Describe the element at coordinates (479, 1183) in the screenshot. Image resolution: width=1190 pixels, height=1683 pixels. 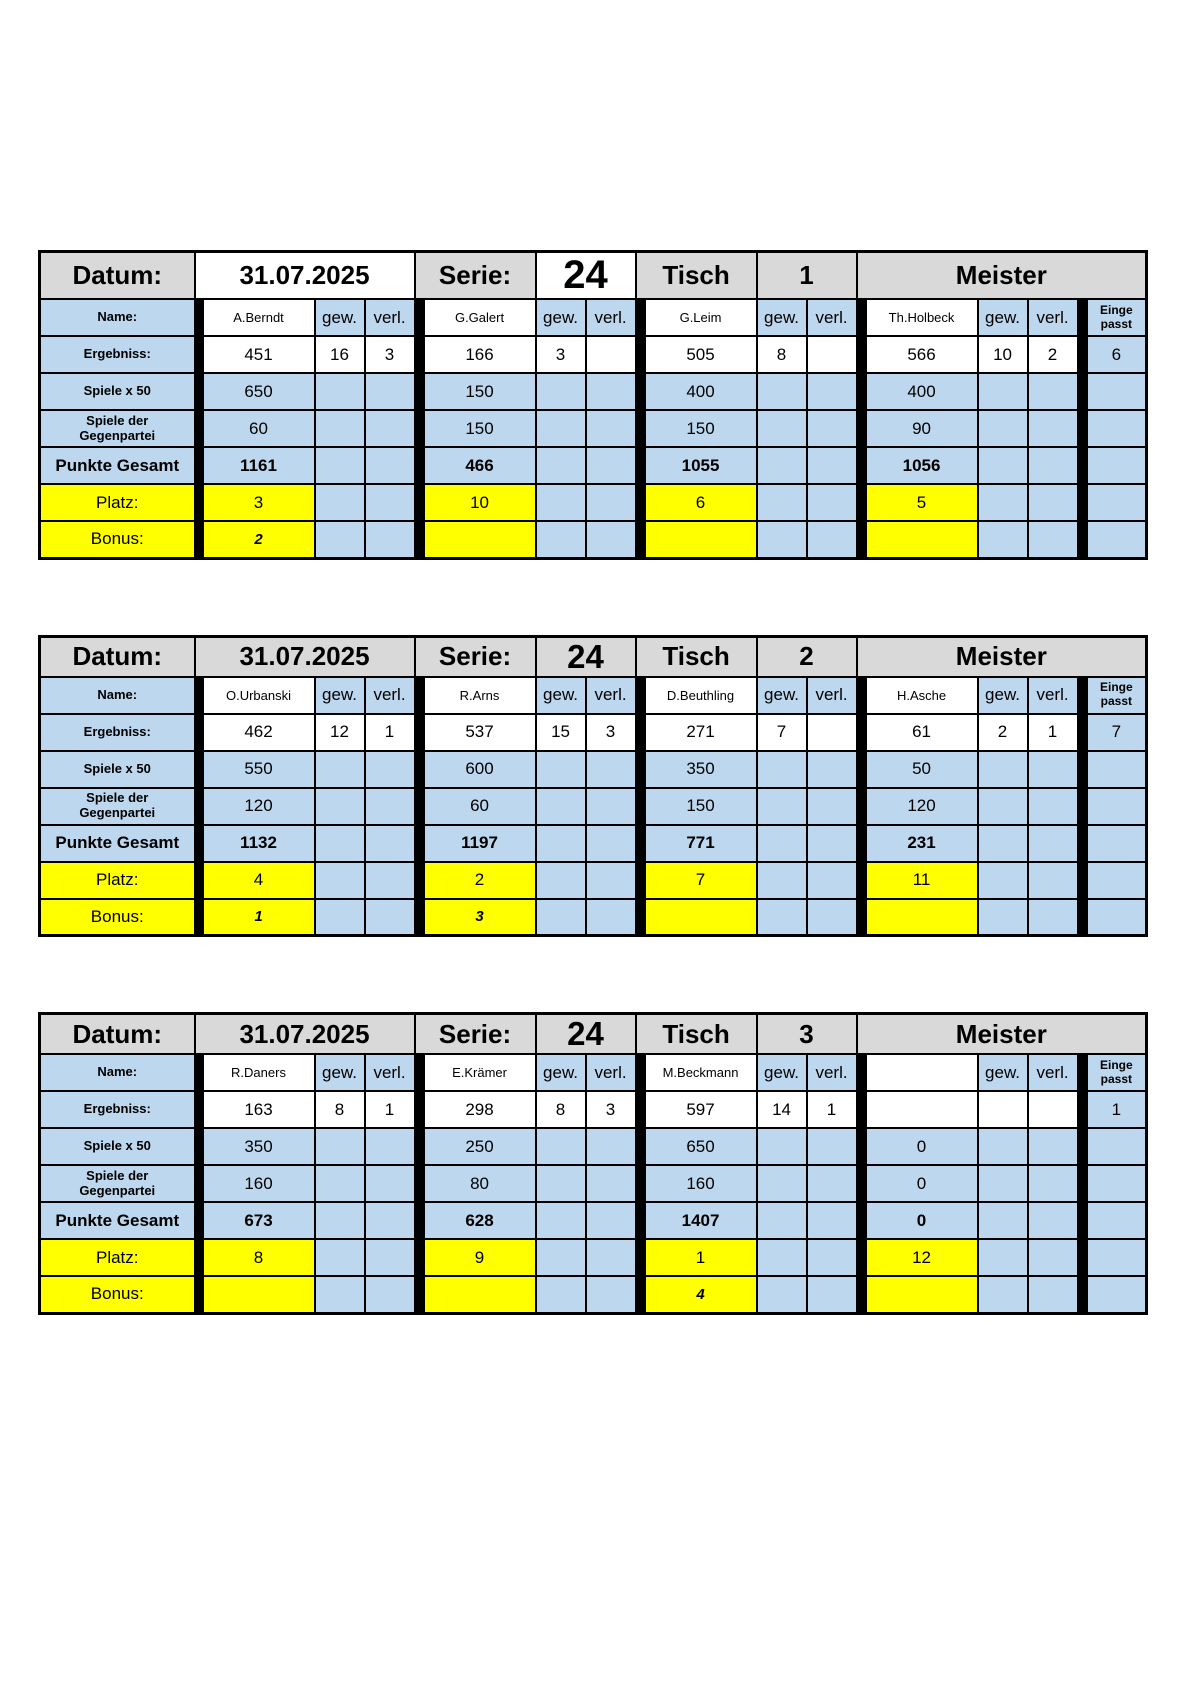
I see `gegenpartei-value: 80` at that location.